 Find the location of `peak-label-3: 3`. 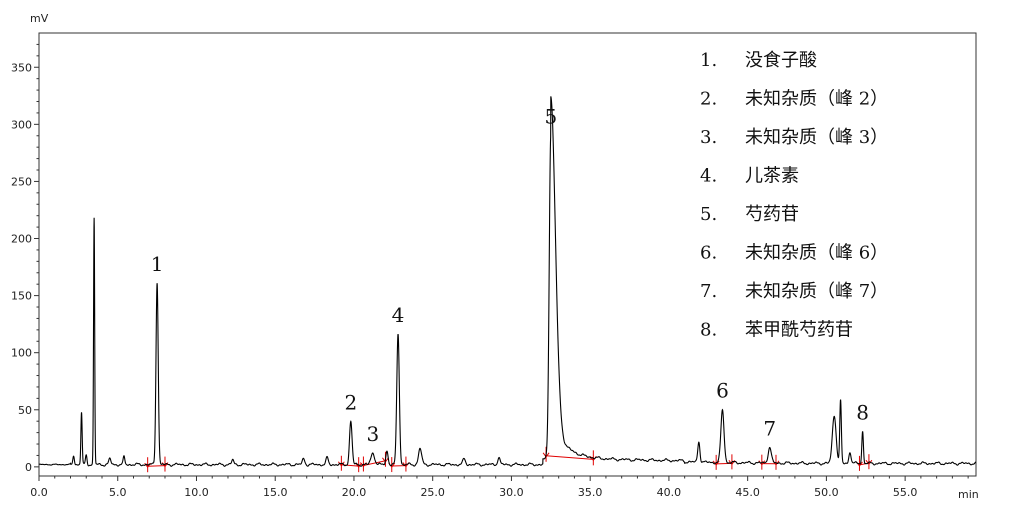

peak-label-3: 3 is located at coordinates (372, 434).